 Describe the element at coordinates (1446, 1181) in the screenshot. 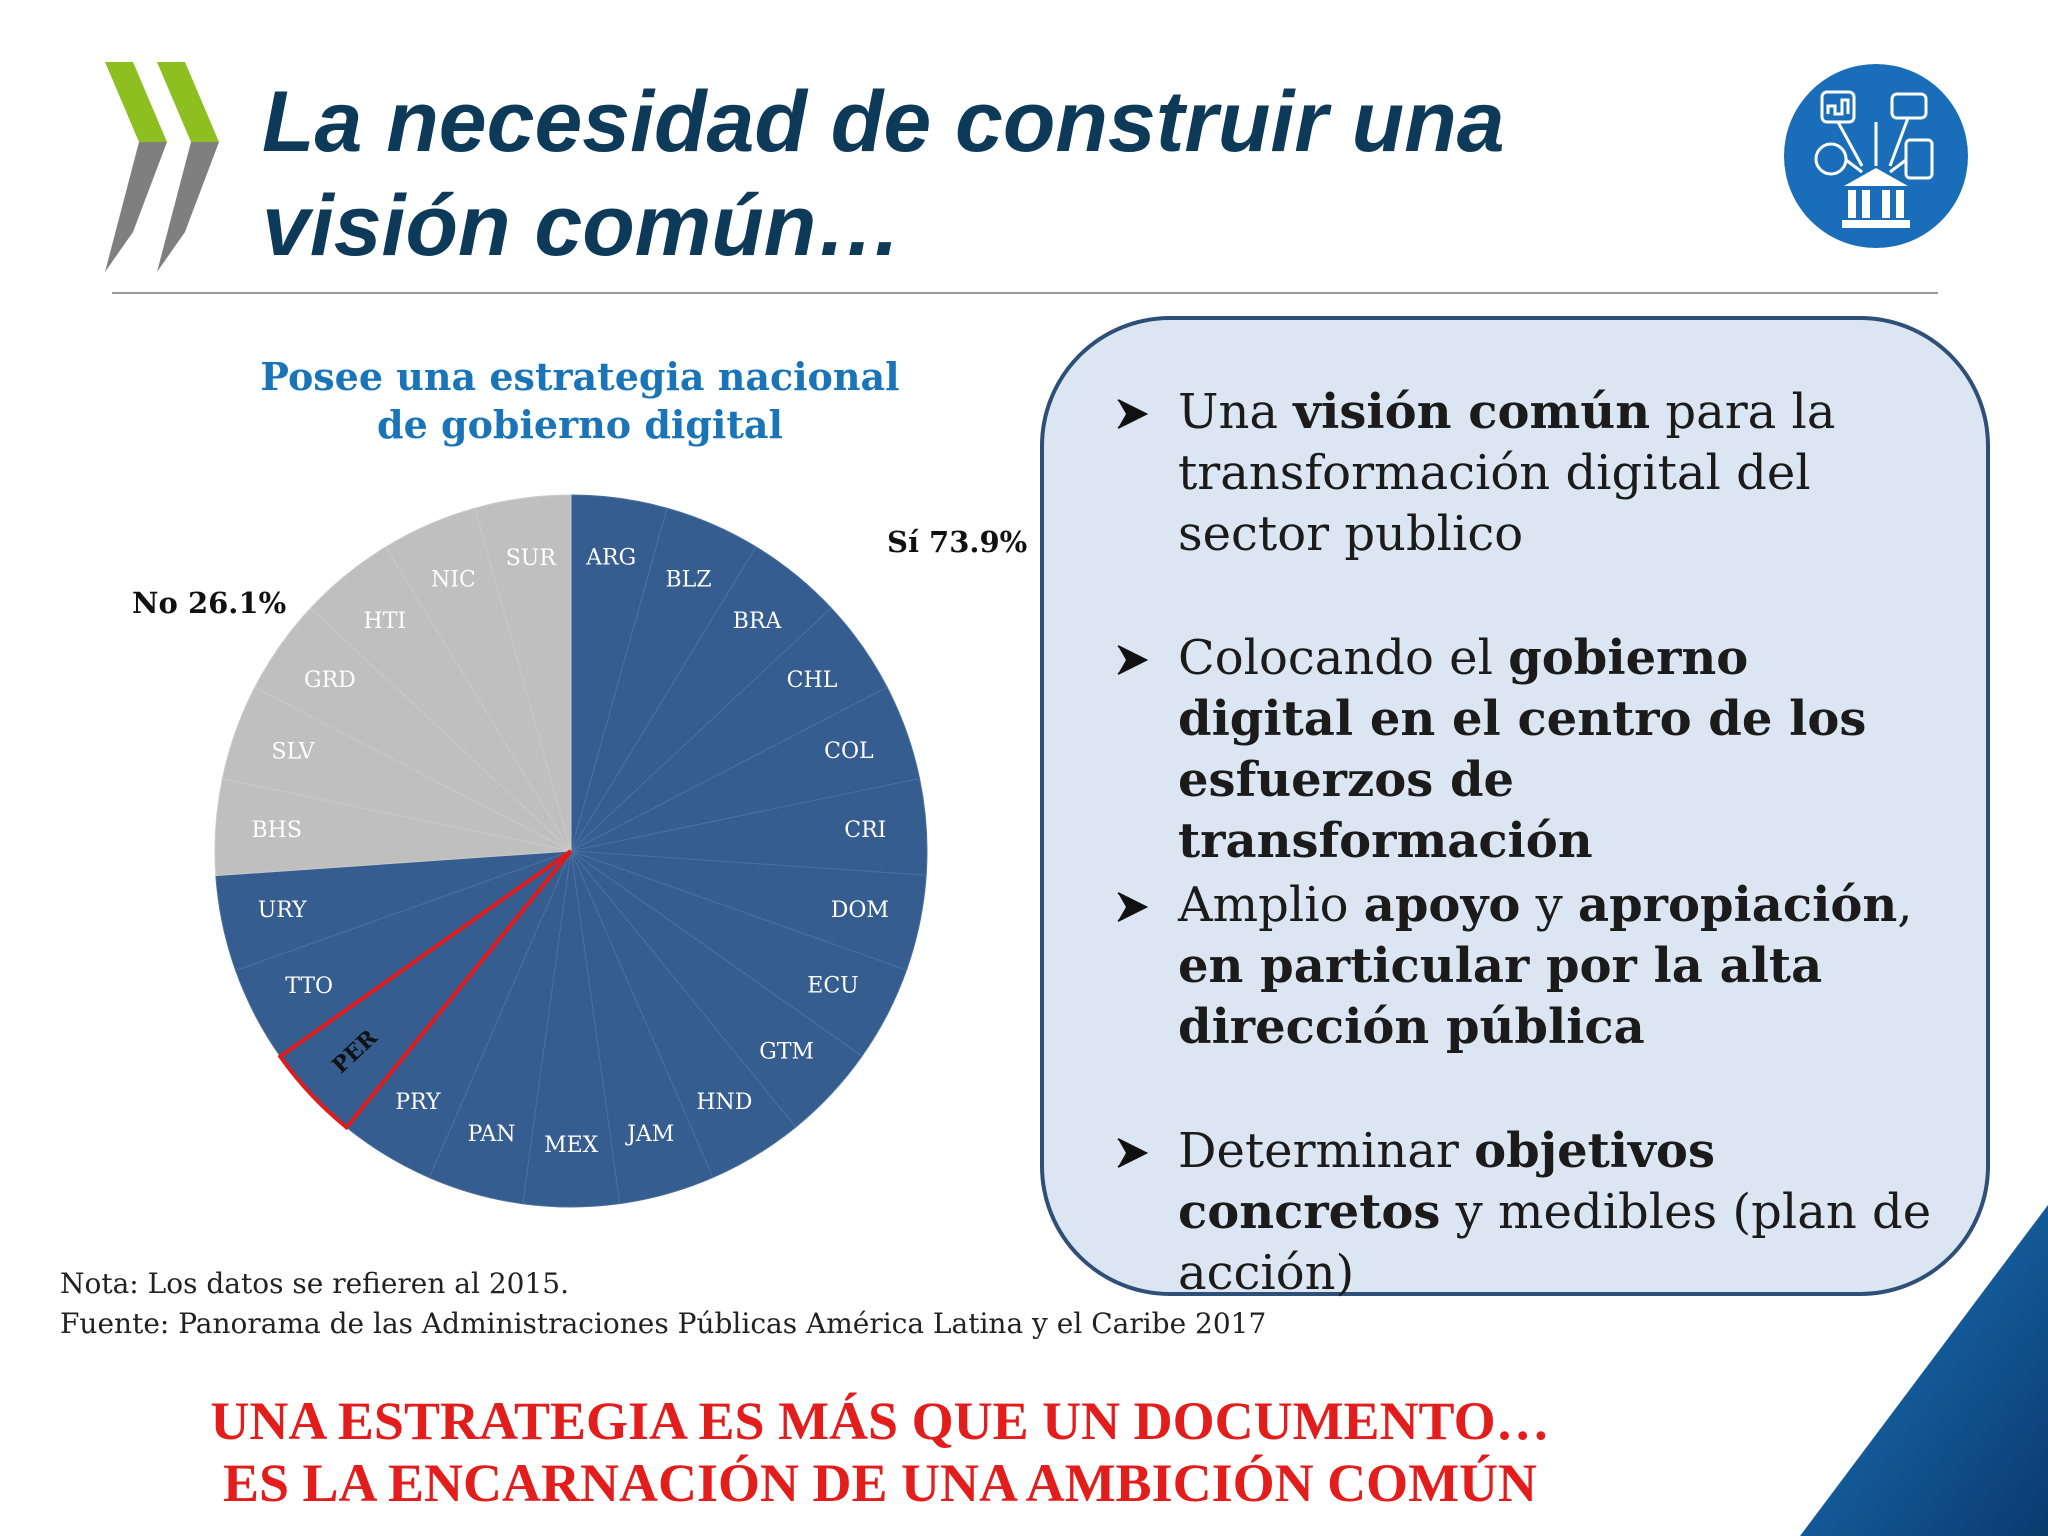

I see `bullet-emphasis: objetivos concretos` at that location.